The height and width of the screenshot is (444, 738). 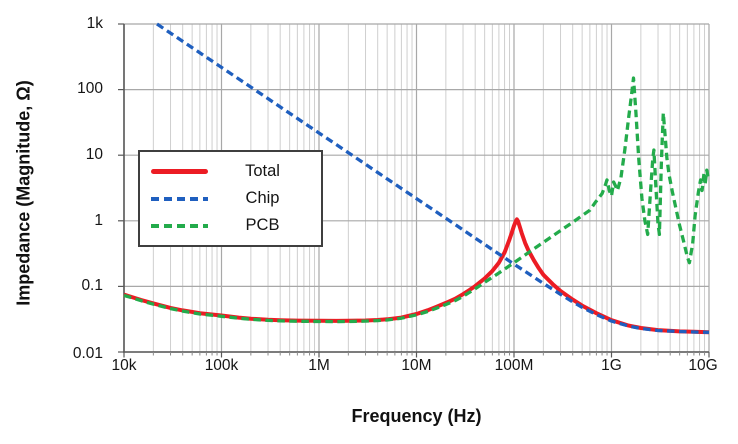 I want to click on legend: Total Chip PCB, so click(x=230, y=198).